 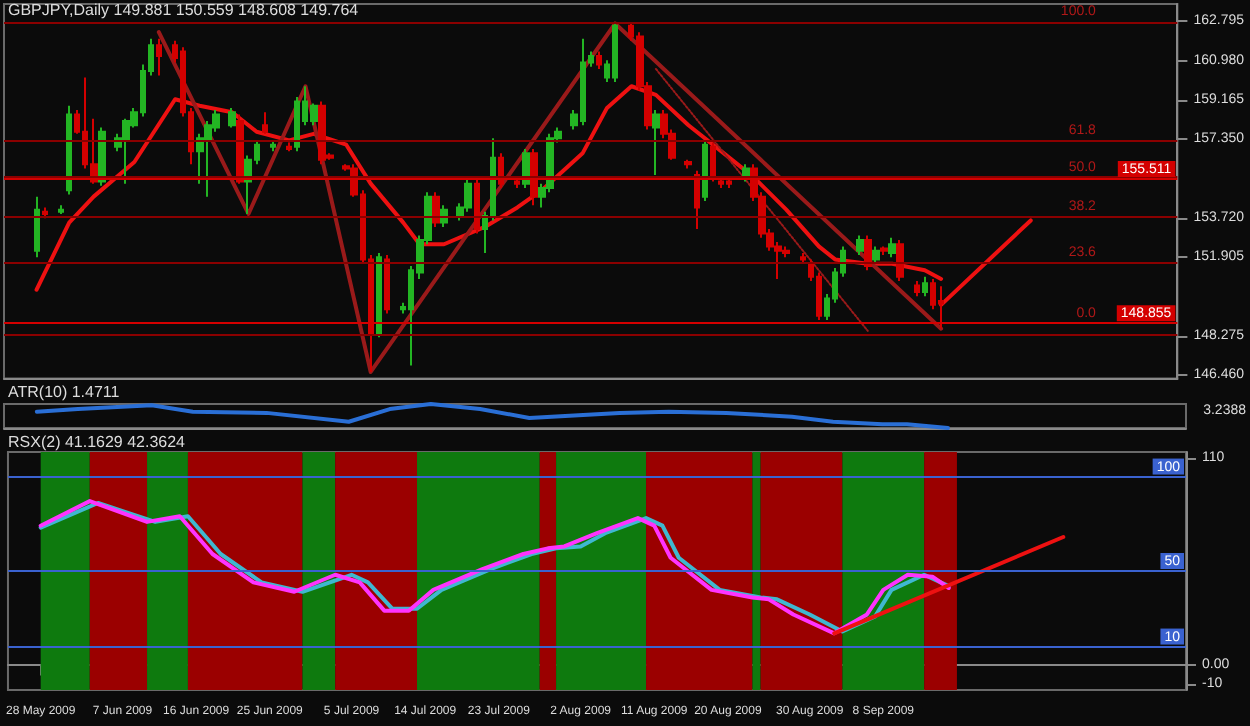 What do you see at coordinates (184, 10) in the screenshot?
I see `chart-title: GBPJPY,Daily 149.881 150.559 148.608 149.764` at bounding box center [184, 10].